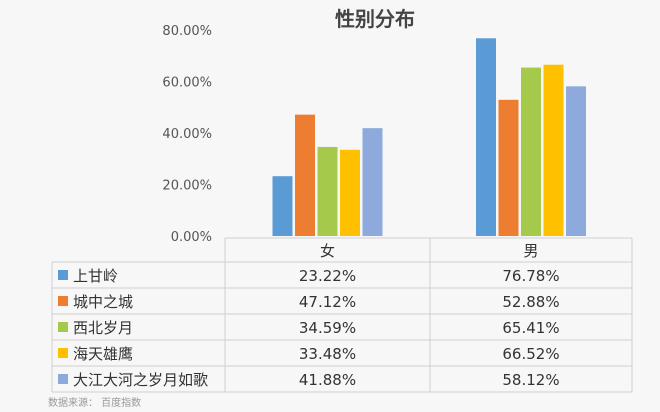 Image resolution: width=660 pixels, height=412 pixels. What do you see at coordinates (530, 276) in the screenshot?
I see `data-label: 76.78%` at bounding box center [530, 276].